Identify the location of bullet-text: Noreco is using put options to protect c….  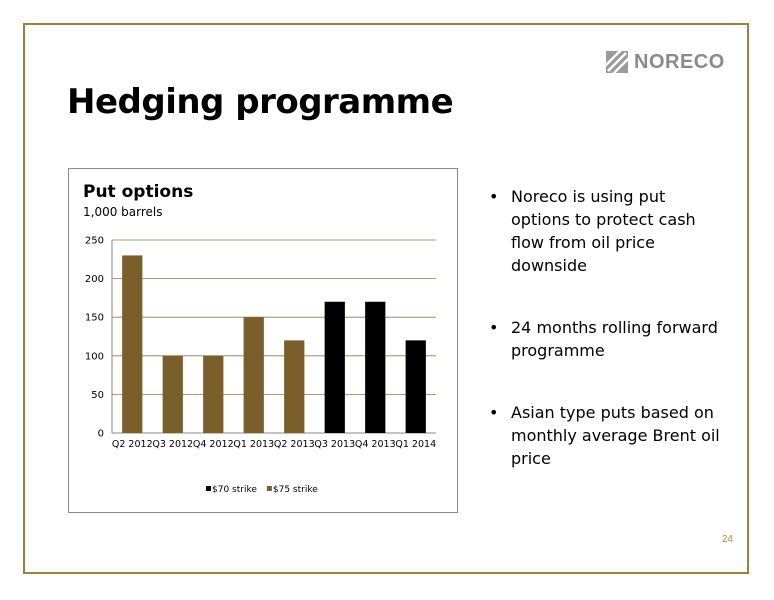
(603, 231).